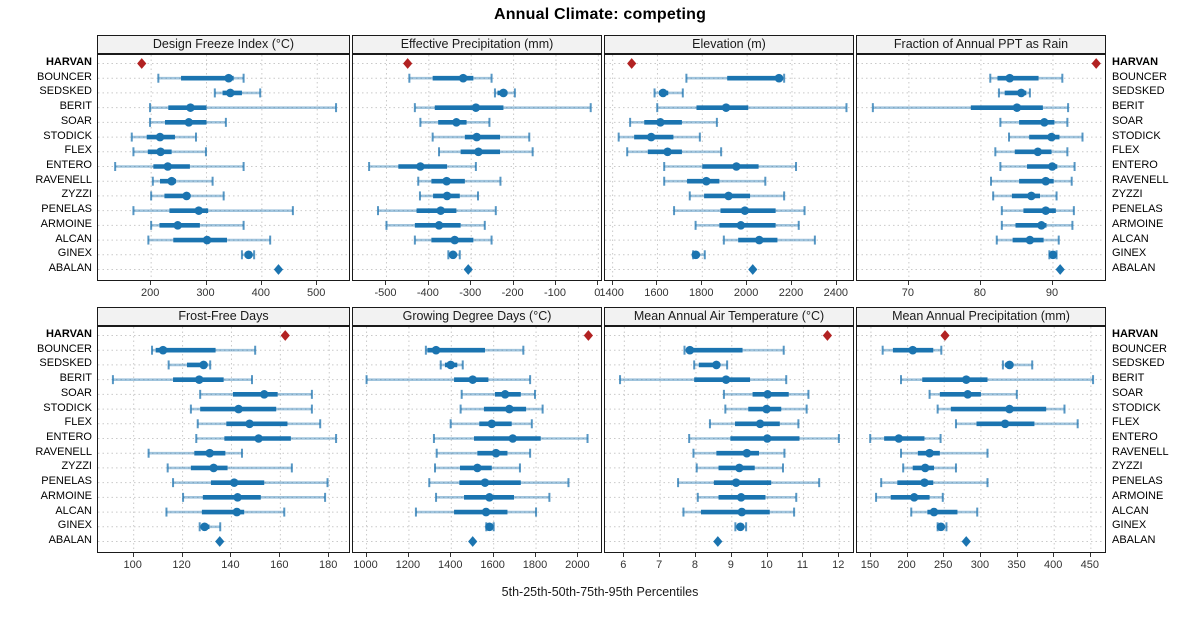 The image size is (1200, 625). What do you see at coordinates (659, 565) in the screenshot?
I see `axis-tick-label: 7` at bounding box center [659, 565].